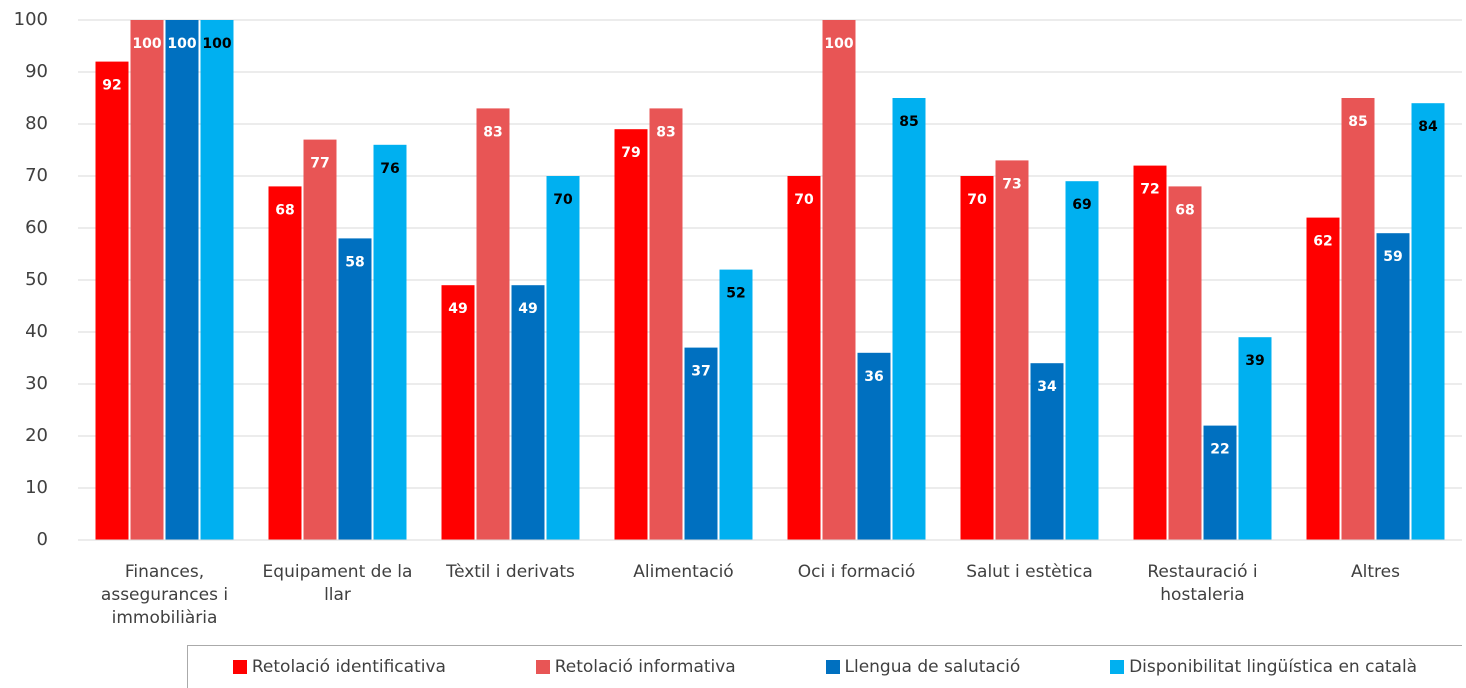 The image size is (1466, 688). Describe the element at coordinates (510, 572) in the screenshot. I see `x-tick-label: Tèxtil i derivats` at that location.